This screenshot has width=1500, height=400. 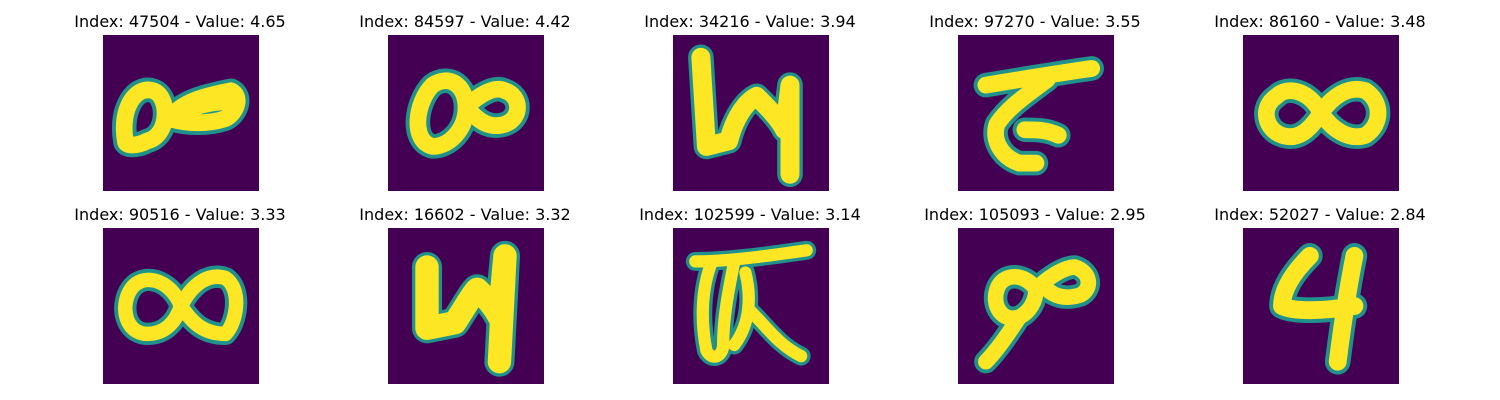 I want to click on panel-title: Index: 47504 - Value: 4.65, so click(x=180, y=21).